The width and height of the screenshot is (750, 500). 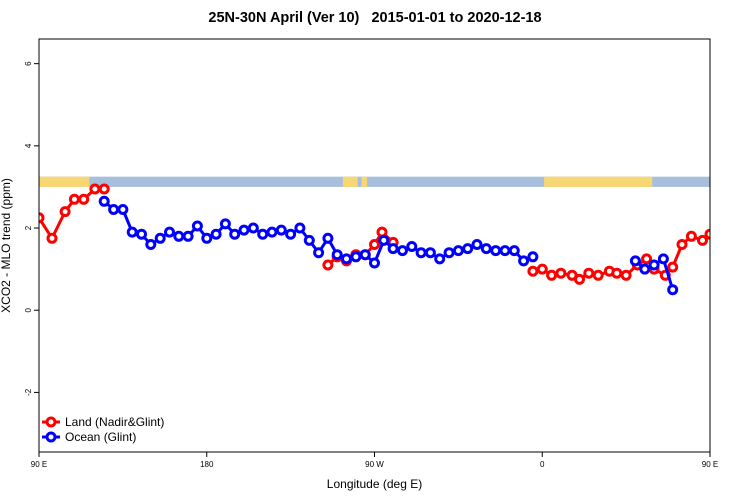 What do you see at coordinates (28, 309) in the screenshot?
I see `y-tick-label: 0` at bounding box center [28, 309].